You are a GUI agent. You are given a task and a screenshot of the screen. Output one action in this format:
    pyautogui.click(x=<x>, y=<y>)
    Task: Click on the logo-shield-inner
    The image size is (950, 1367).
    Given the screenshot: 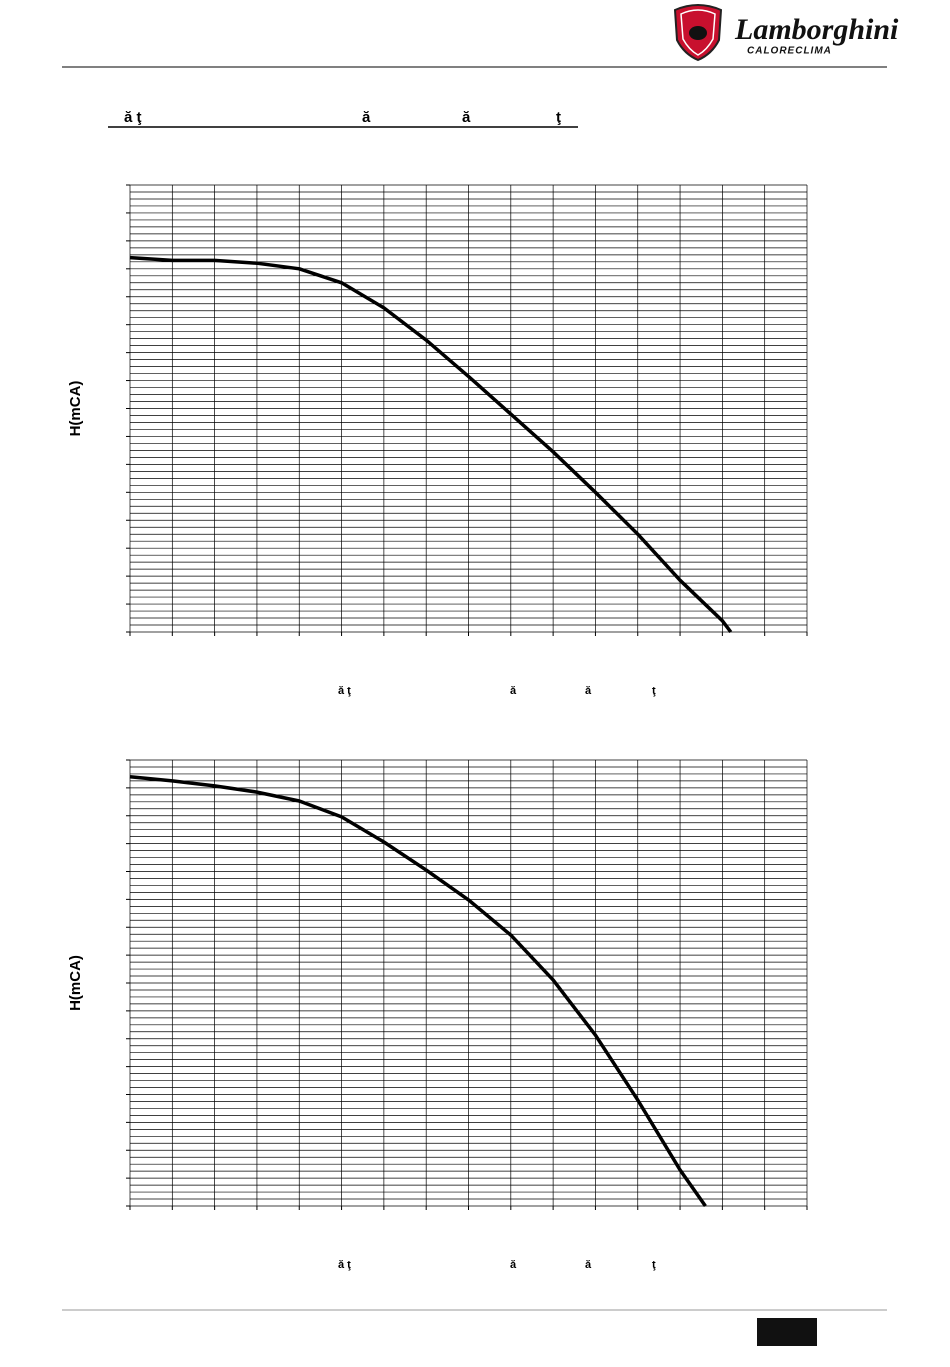 What is the action you would take?
    pyautogui.click(x=698, y=32)
    